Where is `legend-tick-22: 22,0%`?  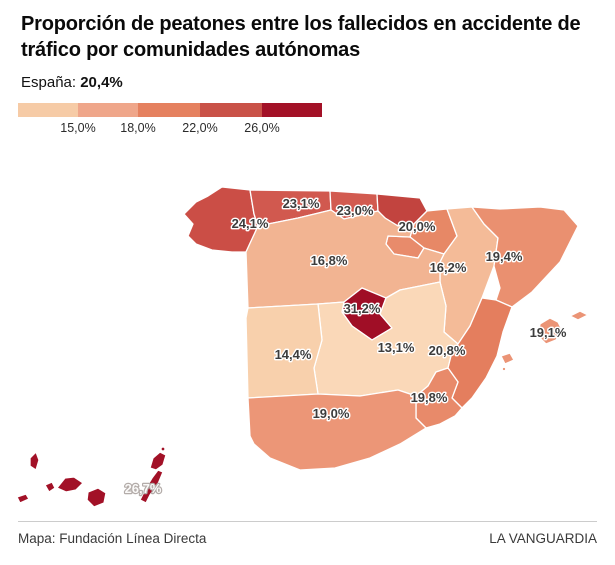 legend-tick-22: 22,0% is located at coordinates (199, 128).